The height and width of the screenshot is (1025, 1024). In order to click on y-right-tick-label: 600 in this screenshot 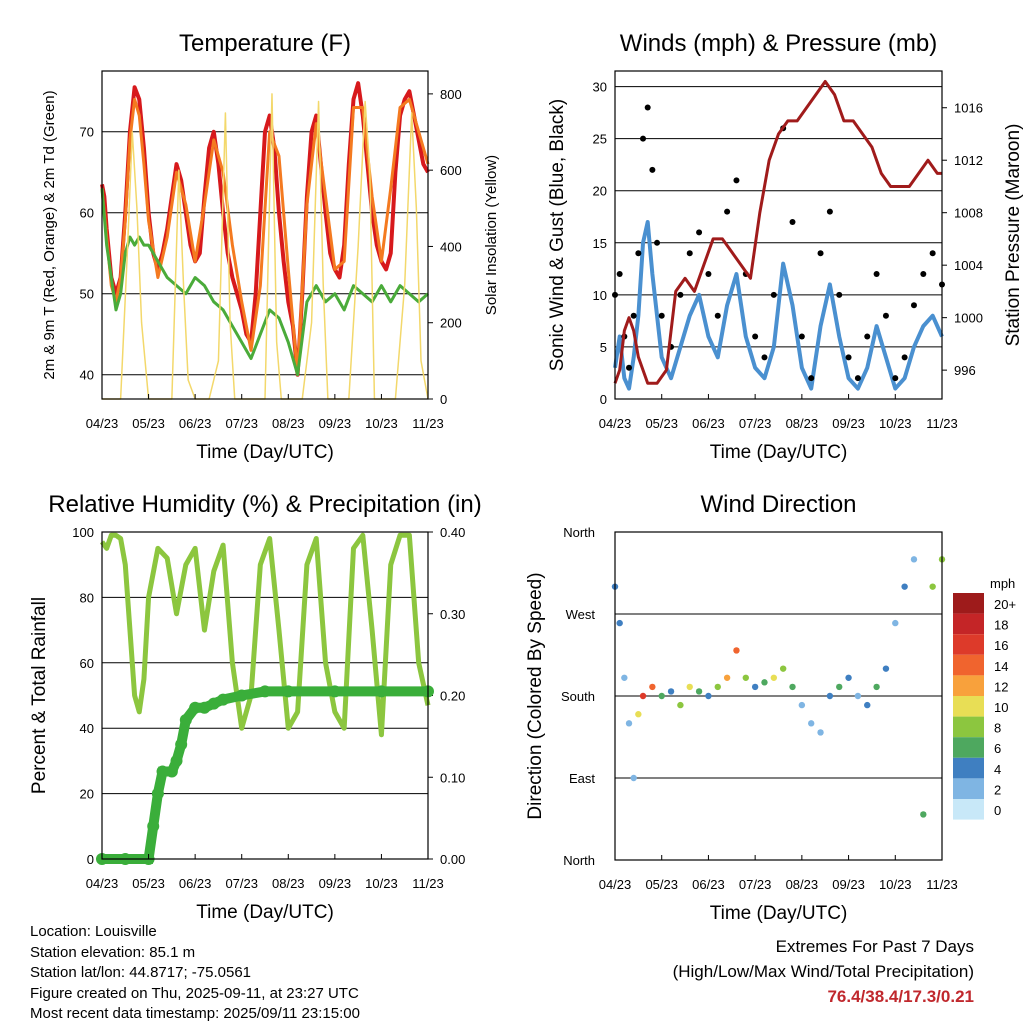, I will do `click(451, 170)`.